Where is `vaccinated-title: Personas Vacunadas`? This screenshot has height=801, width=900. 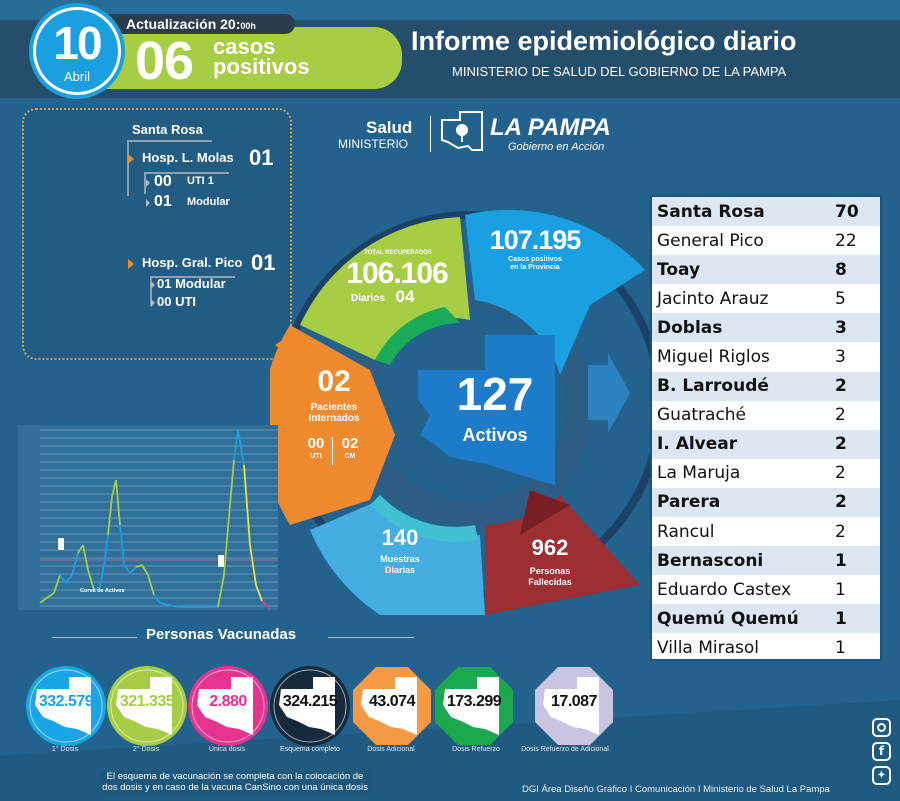
vaccinated-title: Personas Vacunadas is located at coordinates (221, 634).